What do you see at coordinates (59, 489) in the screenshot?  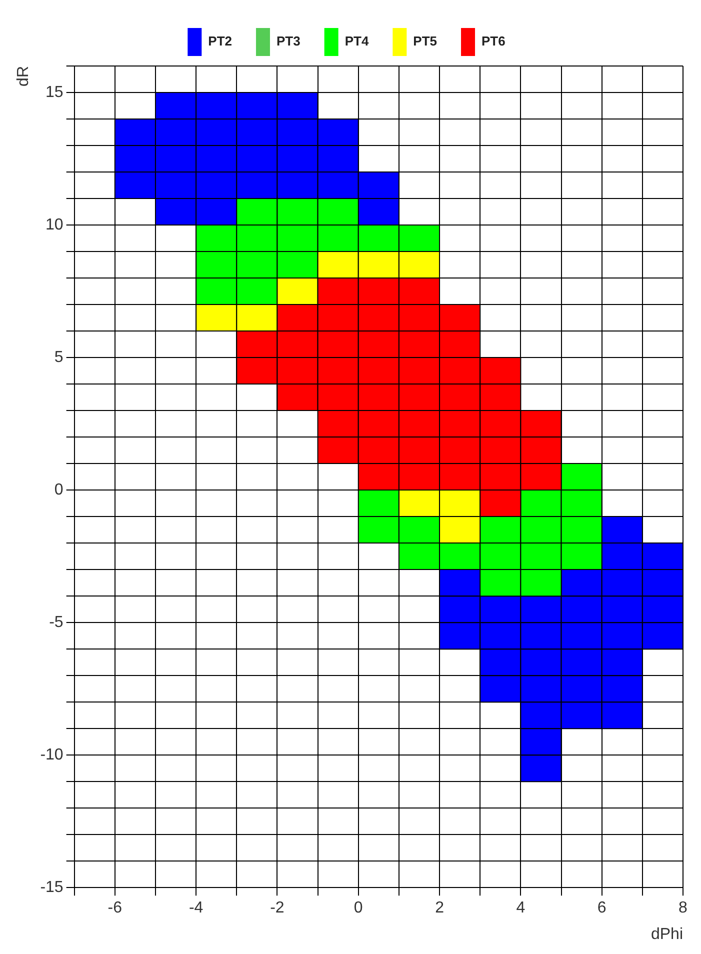 I see `y-tick-label: 0` at bounding box center [59, 489].